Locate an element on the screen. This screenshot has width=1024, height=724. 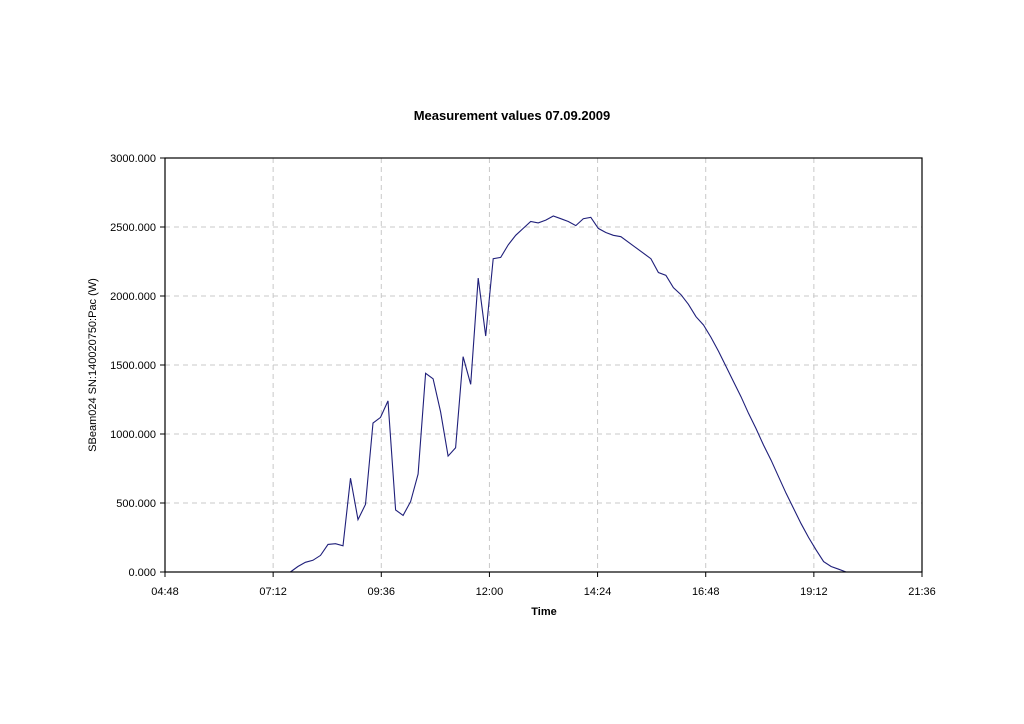
x-tick-label: 09:36 is located at coordinates (382, 592).